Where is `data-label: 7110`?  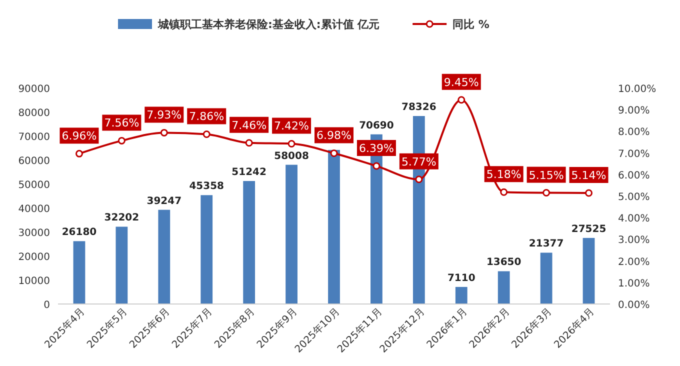 data-label: 7110 is located at coordinates (461, 278).